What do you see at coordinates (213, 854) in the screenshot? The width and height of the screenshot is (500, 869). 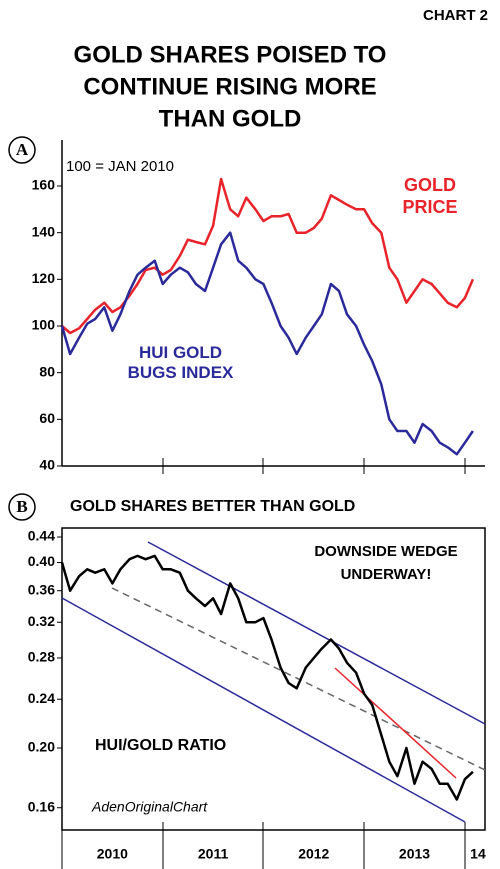 I see `x-tick-label: 2011` at bounding box center [213, 854].